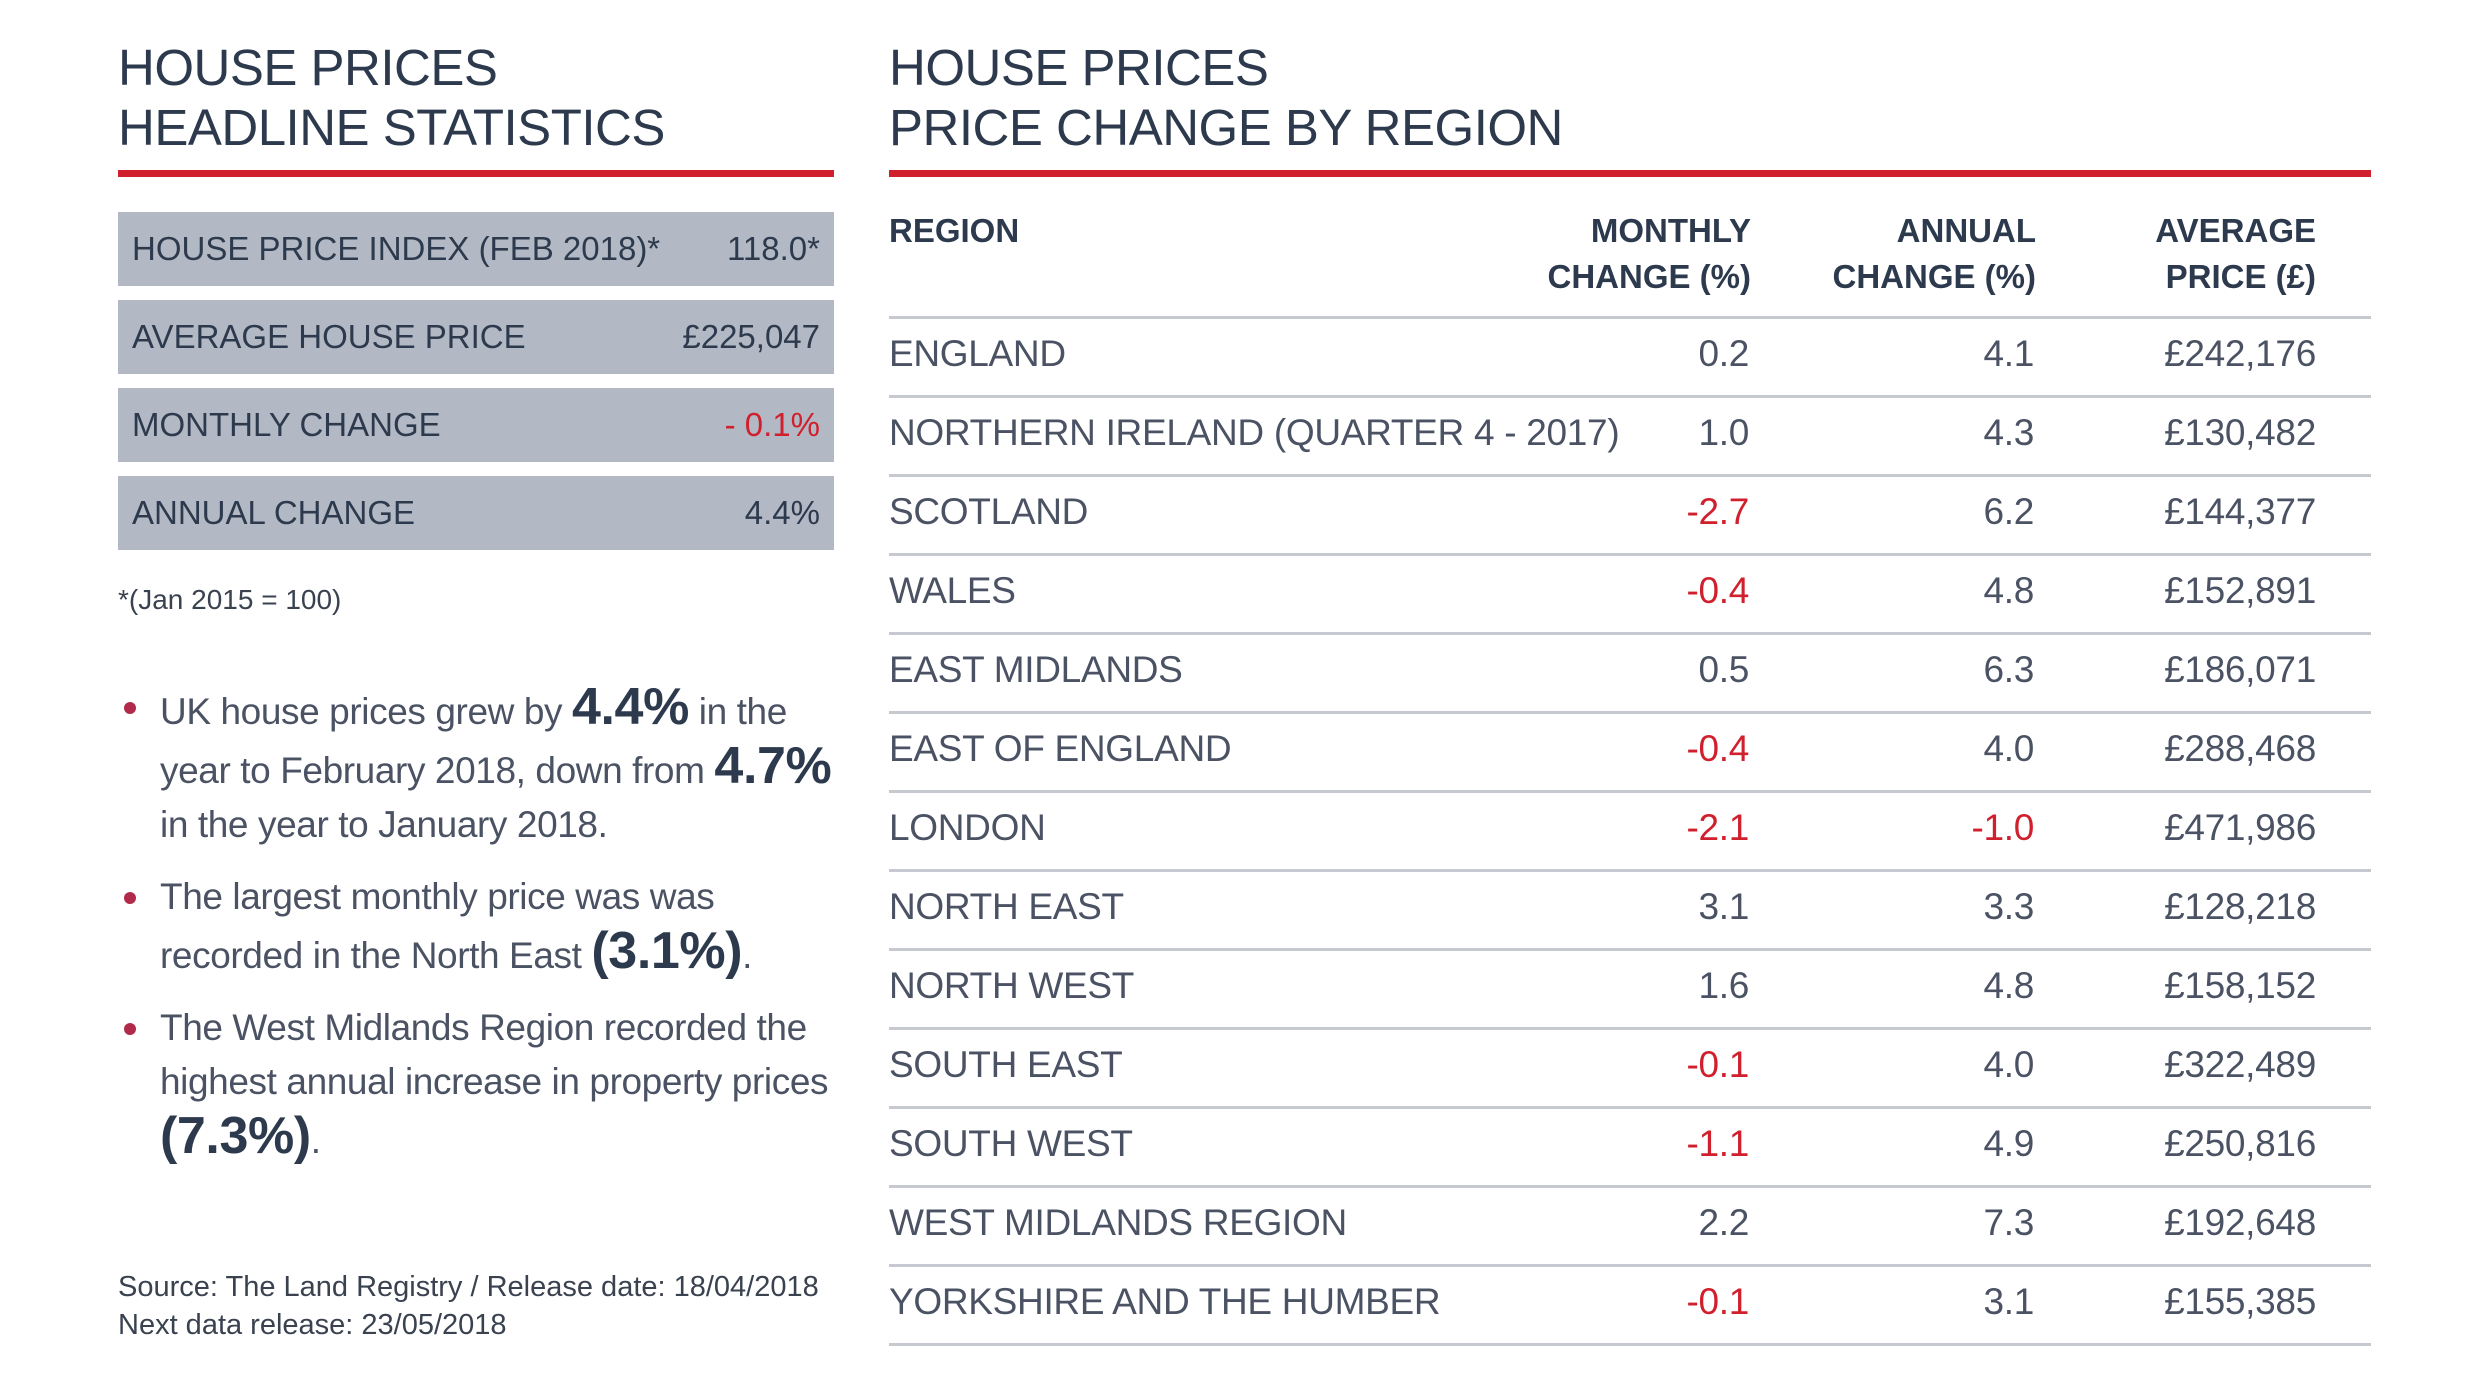 This screenshot has height=1382, width=2479. I want to click on stat-label: MONTHLY CHANGE, so click(286, 424).